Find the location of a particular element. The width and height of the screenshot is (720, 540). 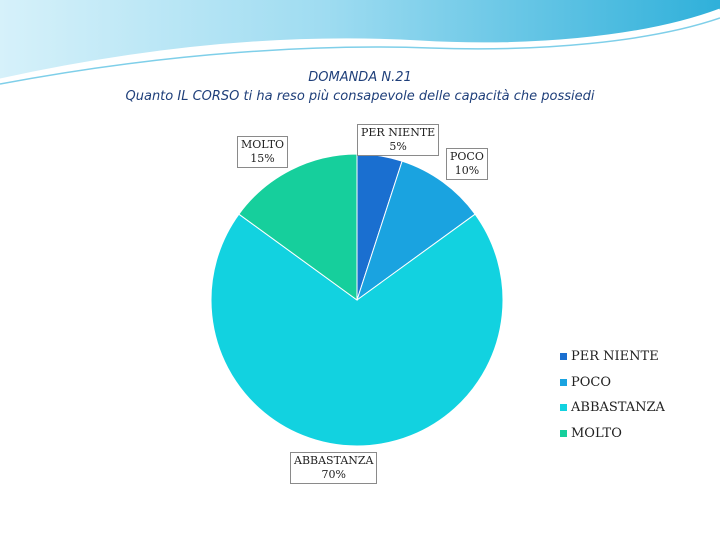

data-label-value: 5% is located at coordinates (398, 146).